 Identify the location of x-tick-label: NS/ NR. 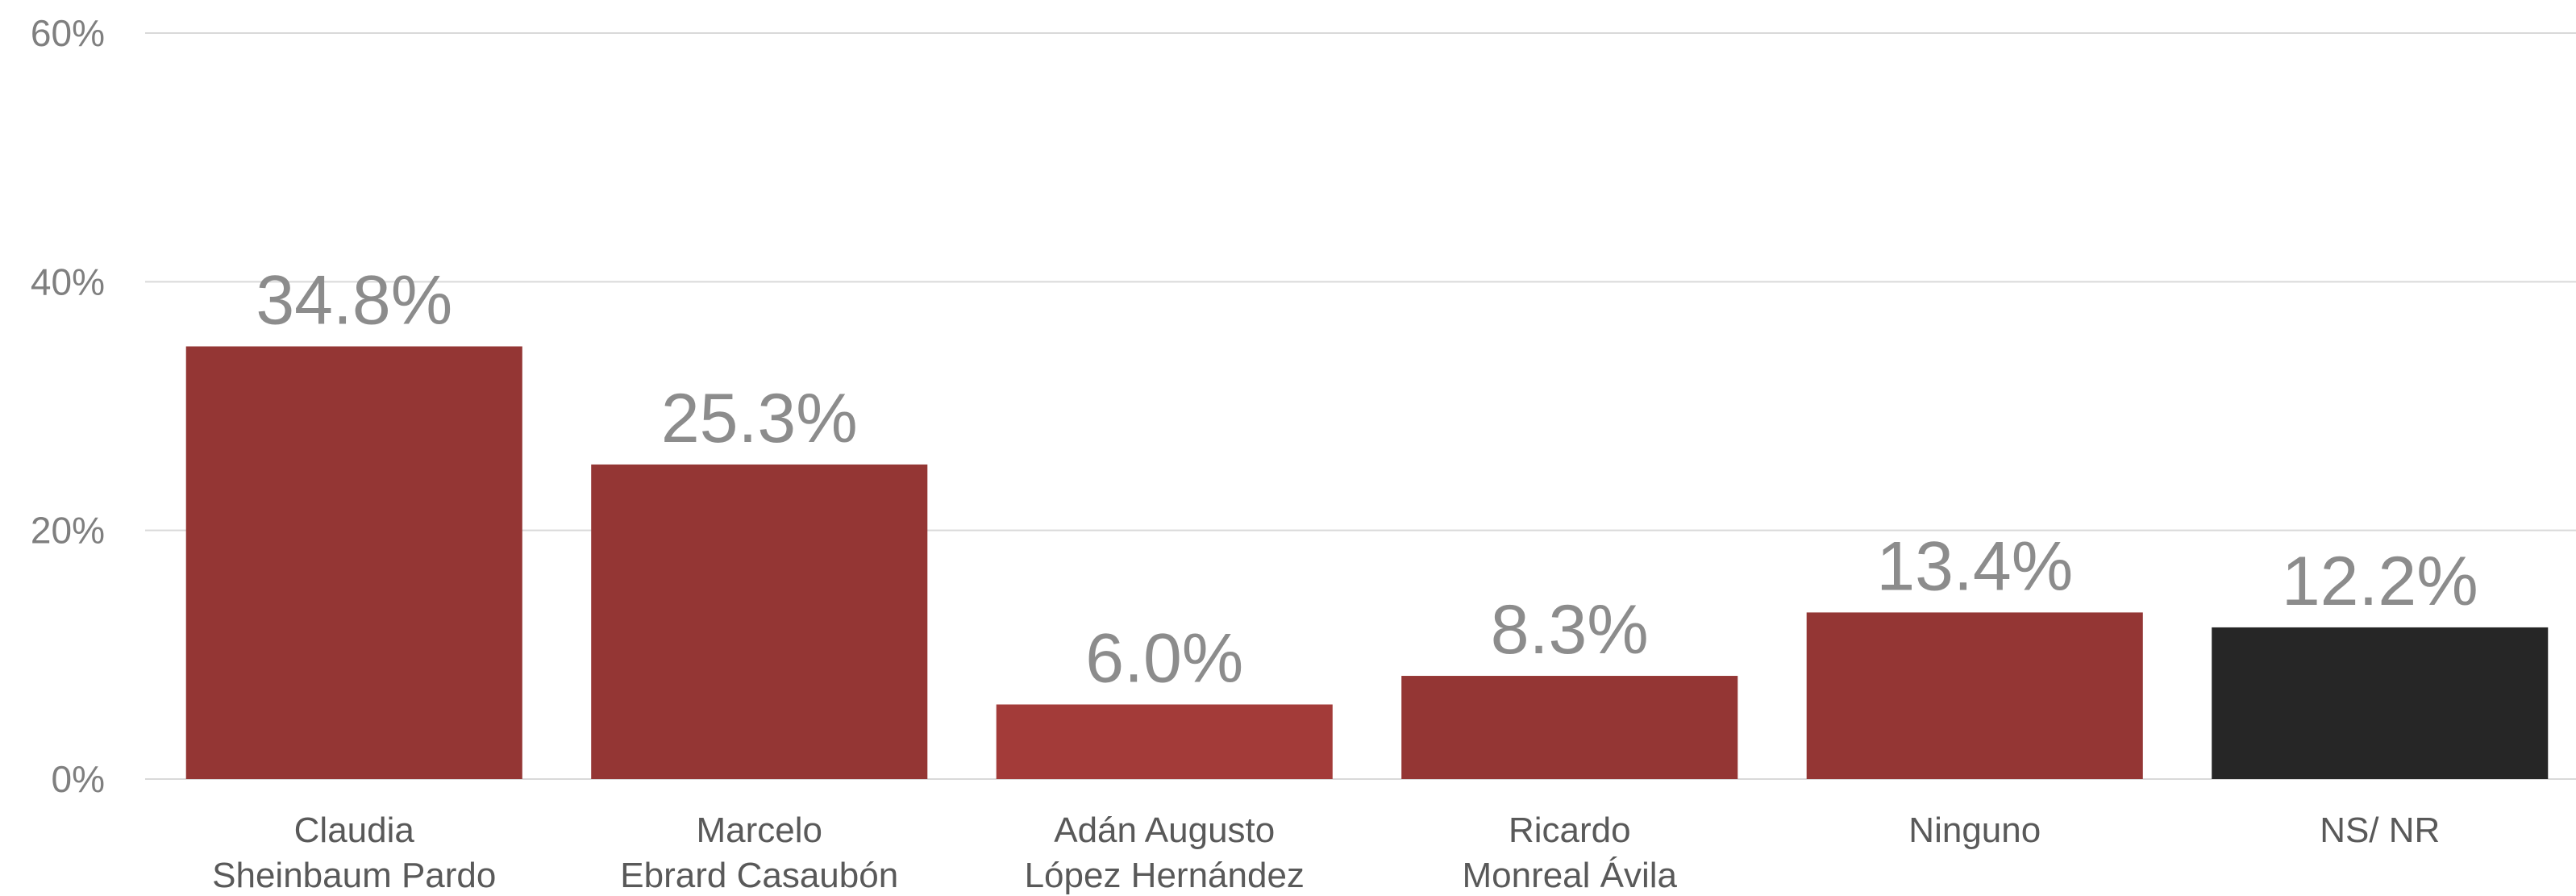
(2380, 830).